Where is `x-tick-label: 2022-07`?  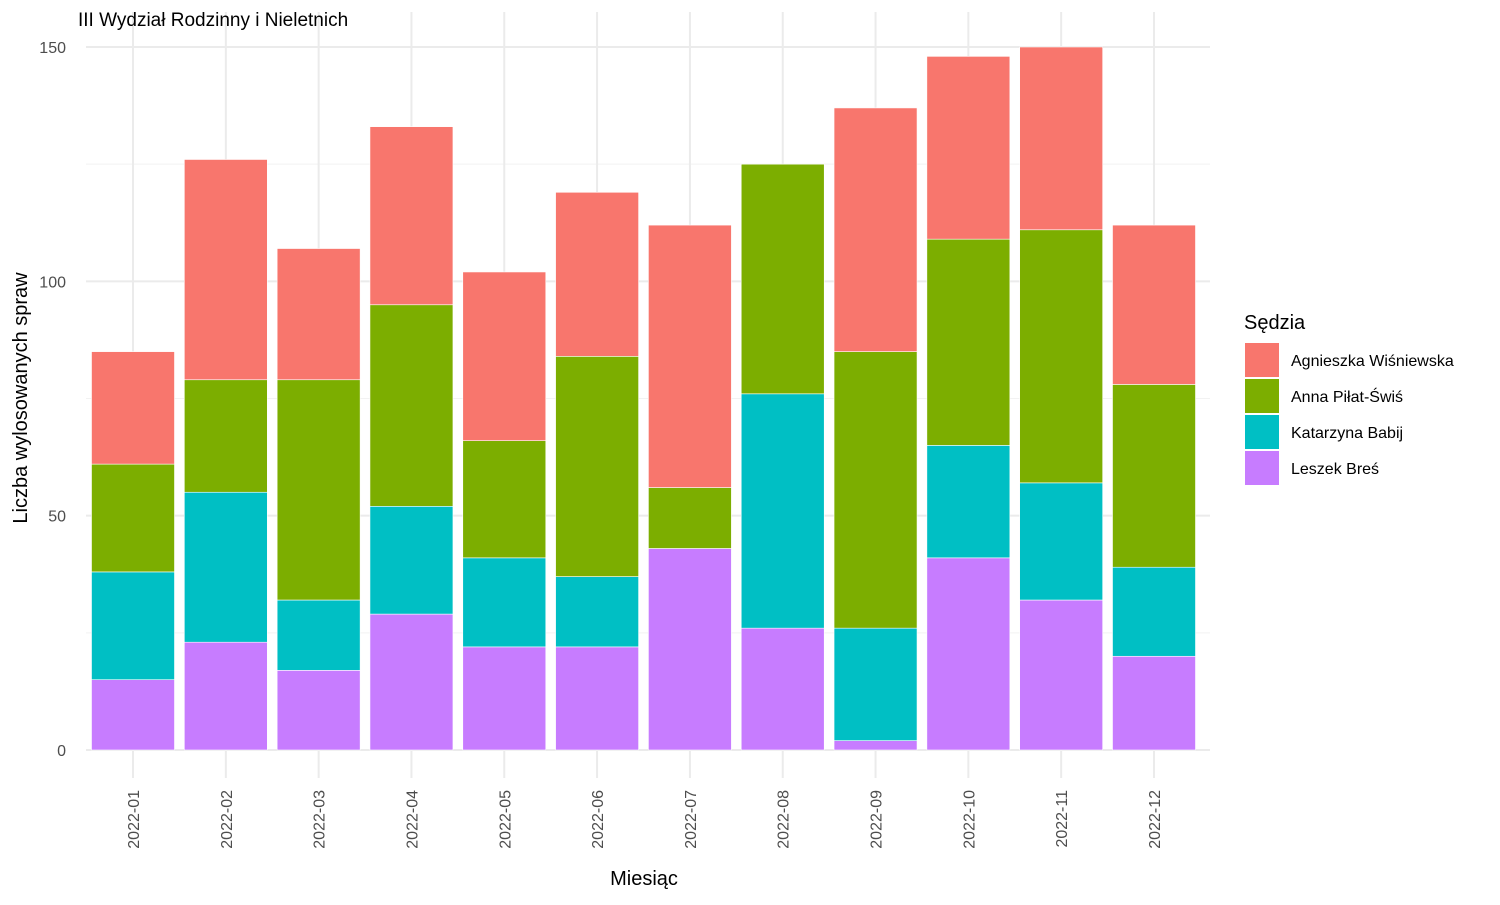 x-tick-label: 2022-07 is located at coordinates (691, 819).